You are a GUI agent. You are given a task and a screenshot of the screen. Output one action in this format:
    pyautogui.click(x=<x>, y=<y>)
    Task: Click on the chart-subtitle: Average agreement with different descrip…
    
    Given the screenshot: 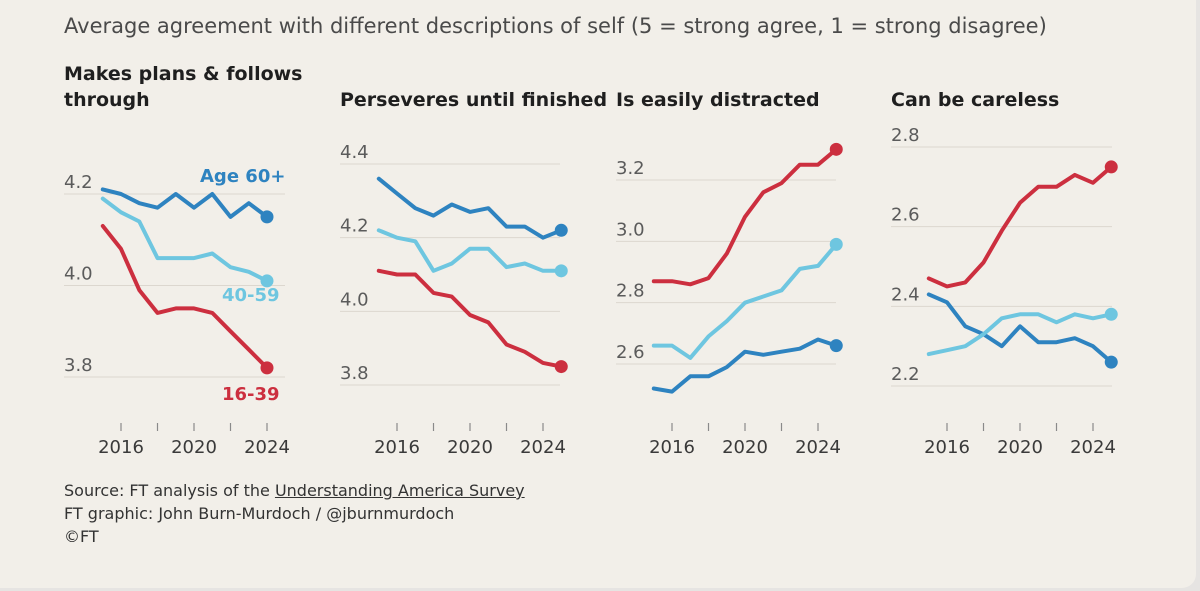 What is the action you would take?
    pyautogui.click(x=555, y=26)
    